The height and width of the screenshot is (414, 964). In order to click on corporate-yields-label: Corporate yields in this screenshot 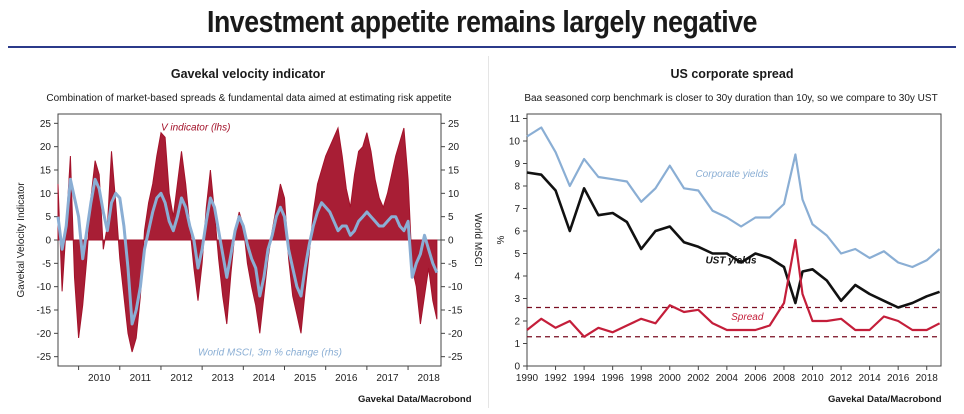, I will do `click(731, 174)`.